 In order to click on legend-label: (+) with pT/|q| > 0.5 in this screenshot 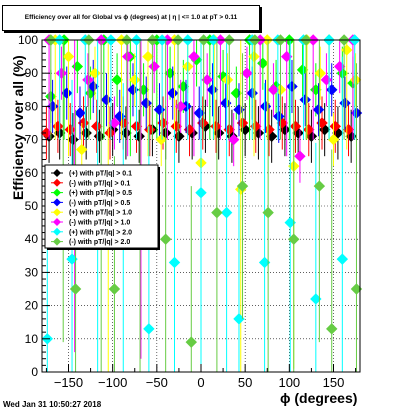, I will do `click(100, 193)`.